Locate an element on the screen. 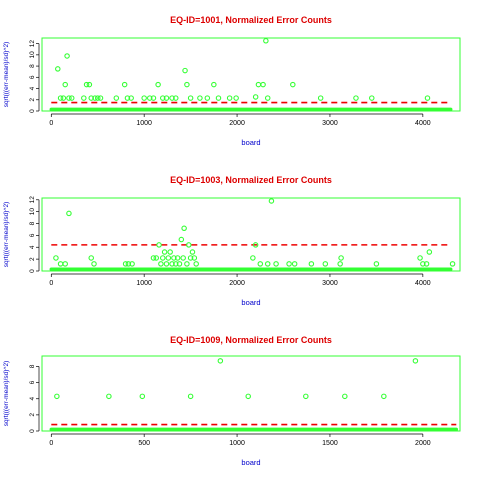  x-tick-label: 500 is located at coordinates (144, 443).